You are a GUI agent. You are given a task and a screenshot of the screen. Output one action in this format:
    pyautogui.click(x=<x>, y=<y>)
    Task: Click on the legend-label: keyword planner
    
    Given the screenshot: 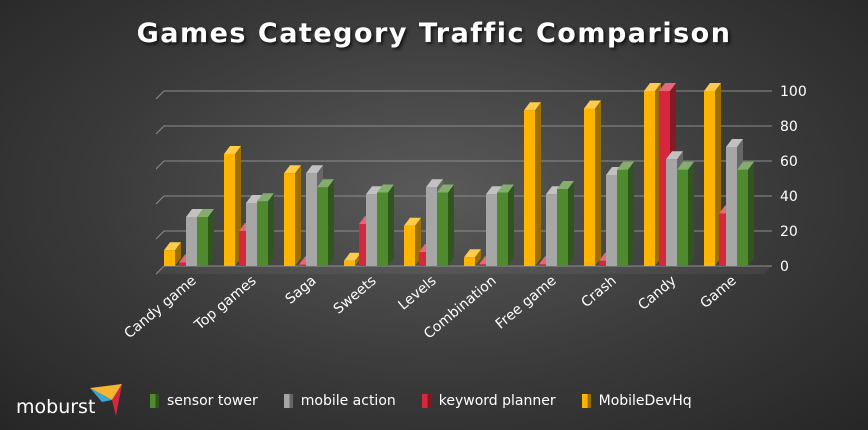 What is the action you would take?
    pyautogui.click(x=497, y=401)
    